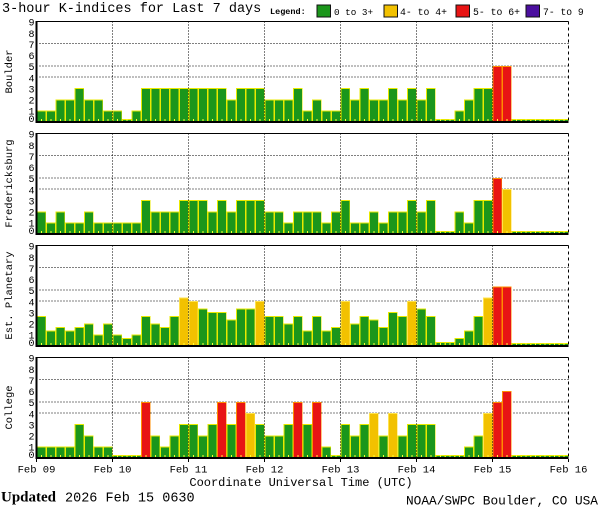 The height and width of the screenshot is (515, 600). Describe the element at coordinates (37, 471) in the screenshot. I see `svg-text: Feb 09` at that location.